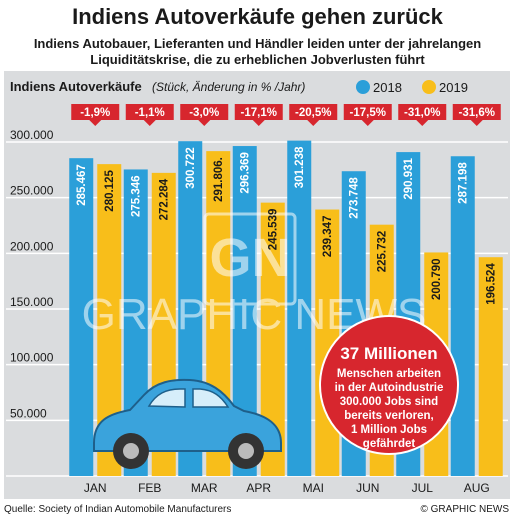  I want to click on bar-value-label: 287.198, so click(464, 183).